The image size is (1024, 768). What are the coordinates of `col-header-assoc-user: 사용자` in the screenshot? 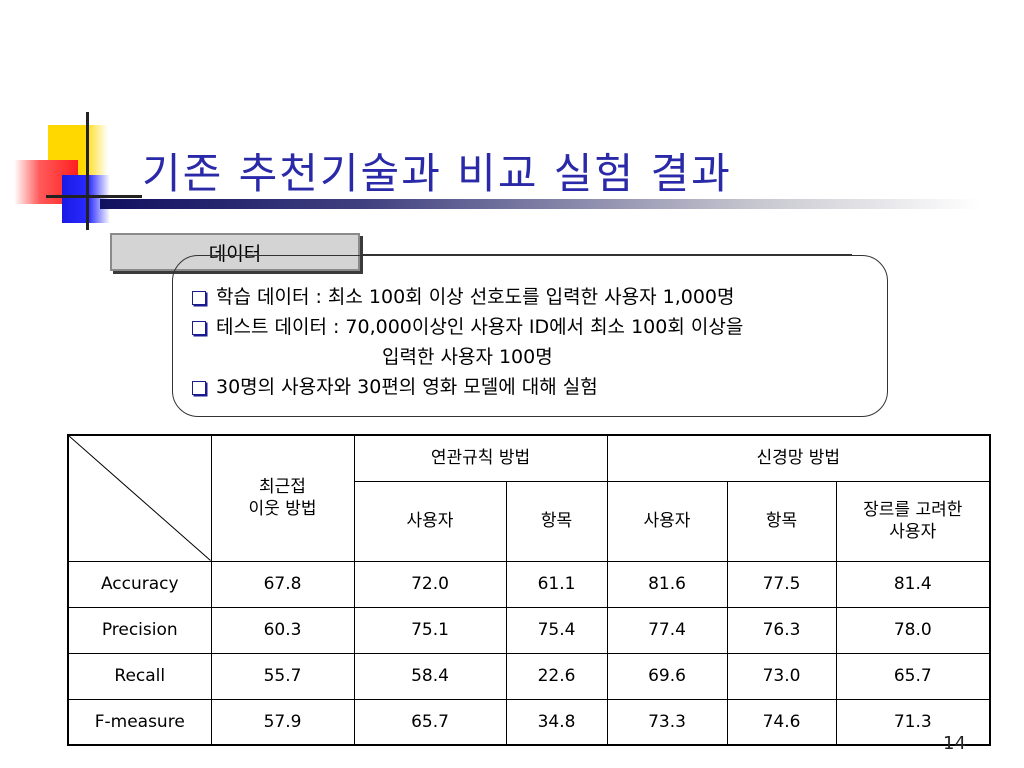 It's located at (430, 521).